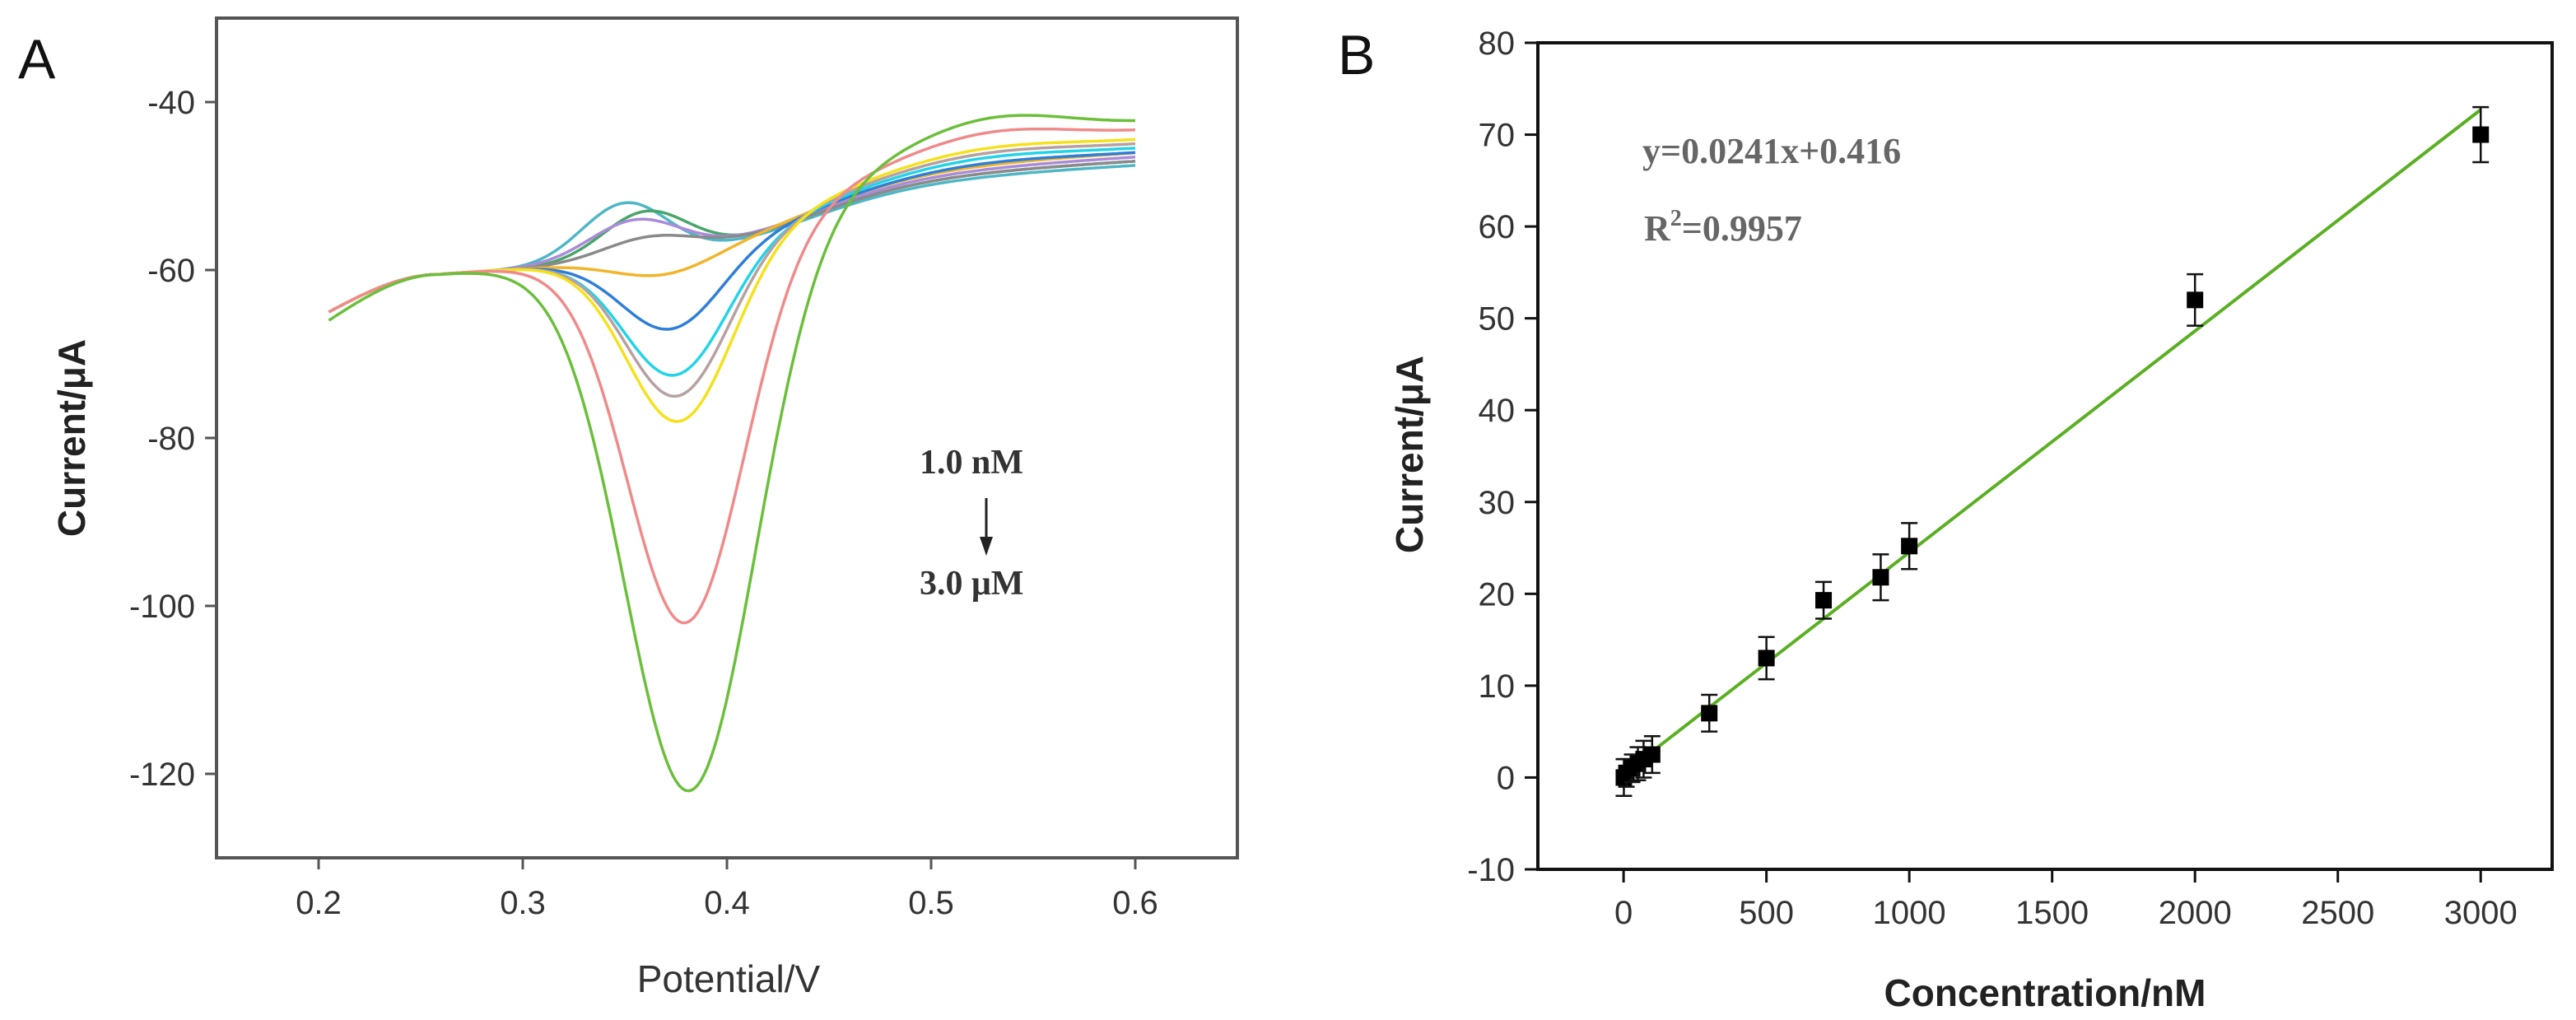  What do you see at coordinates (162, 607) in the screenshot?
I see `chart-a-y-tick-label: -100` at bounding box center [162, 607].